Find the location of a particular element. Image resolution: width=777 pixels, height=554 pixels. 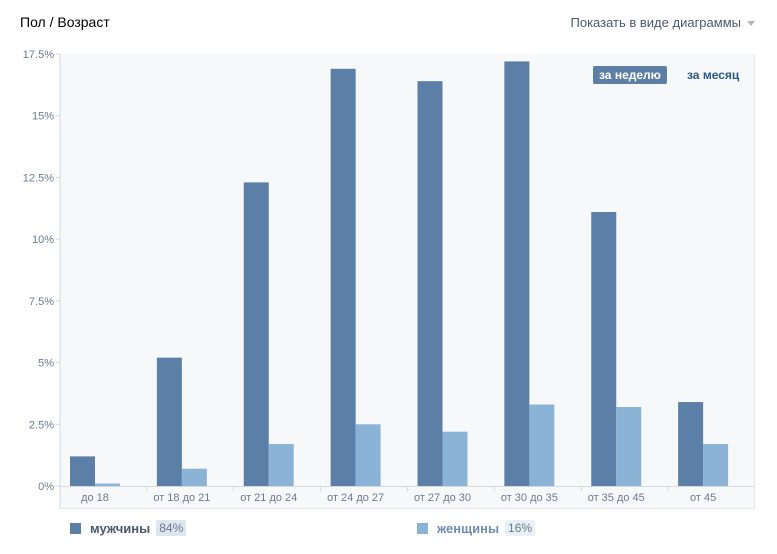

x-tick-label: от 30 до 35 is located at coordinates (529, 498).